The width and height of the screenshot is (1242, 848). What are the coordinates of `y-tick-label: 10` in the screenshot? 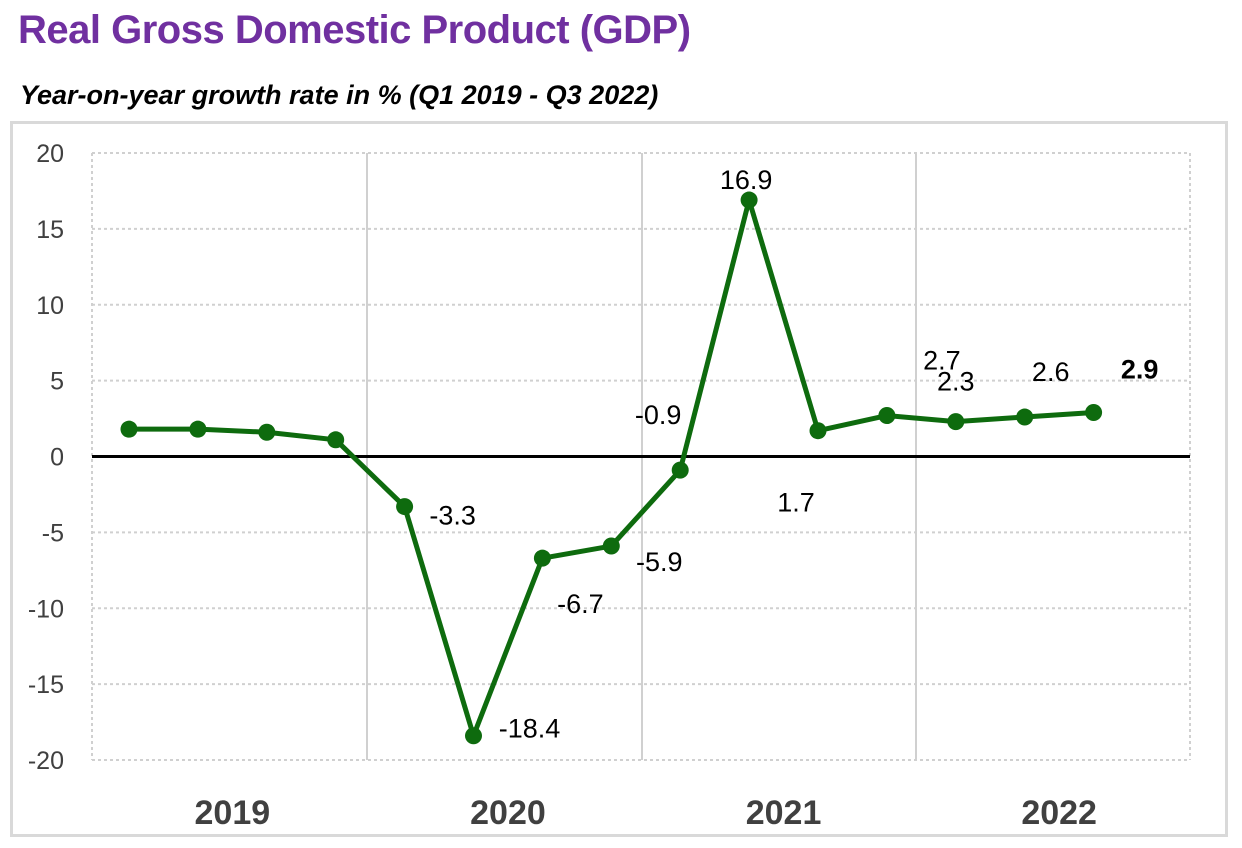 It's located at (50, 306).